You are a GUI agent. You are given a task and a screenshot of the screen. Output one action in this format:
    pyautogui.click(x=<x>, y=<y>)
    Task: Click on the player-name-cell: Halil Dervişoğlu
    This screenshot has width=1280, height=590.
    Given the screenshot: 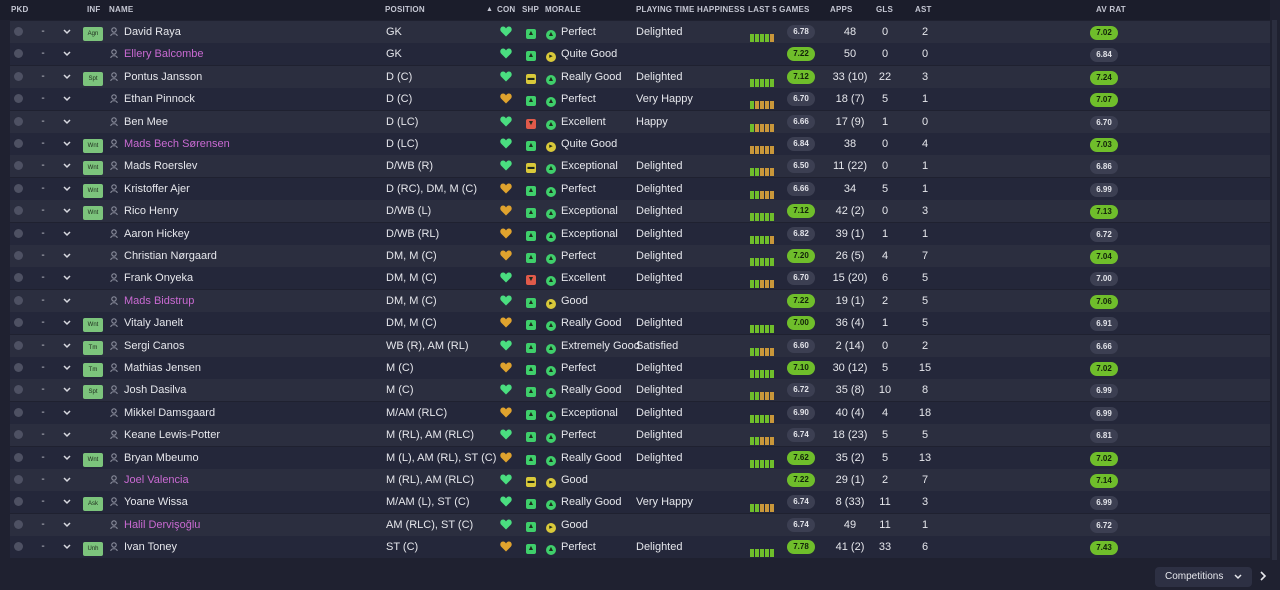 What is the action you would take?
    pyautogui.click(x=155, y=525)
    